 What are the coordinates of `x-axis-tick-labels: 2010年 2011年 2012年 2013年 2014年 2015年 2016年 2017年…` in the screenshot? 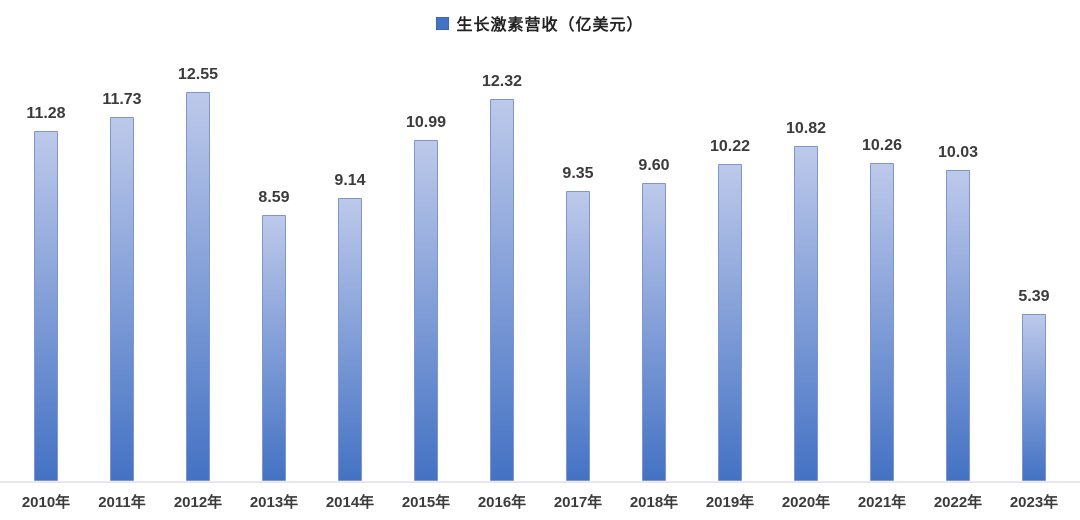 It's located at (540, 497).